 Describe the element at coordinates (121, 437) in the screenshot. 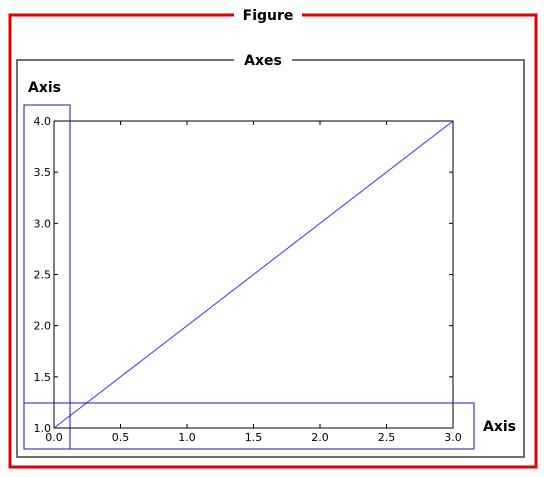

I see `x-tick-label: 0.5` at that location.